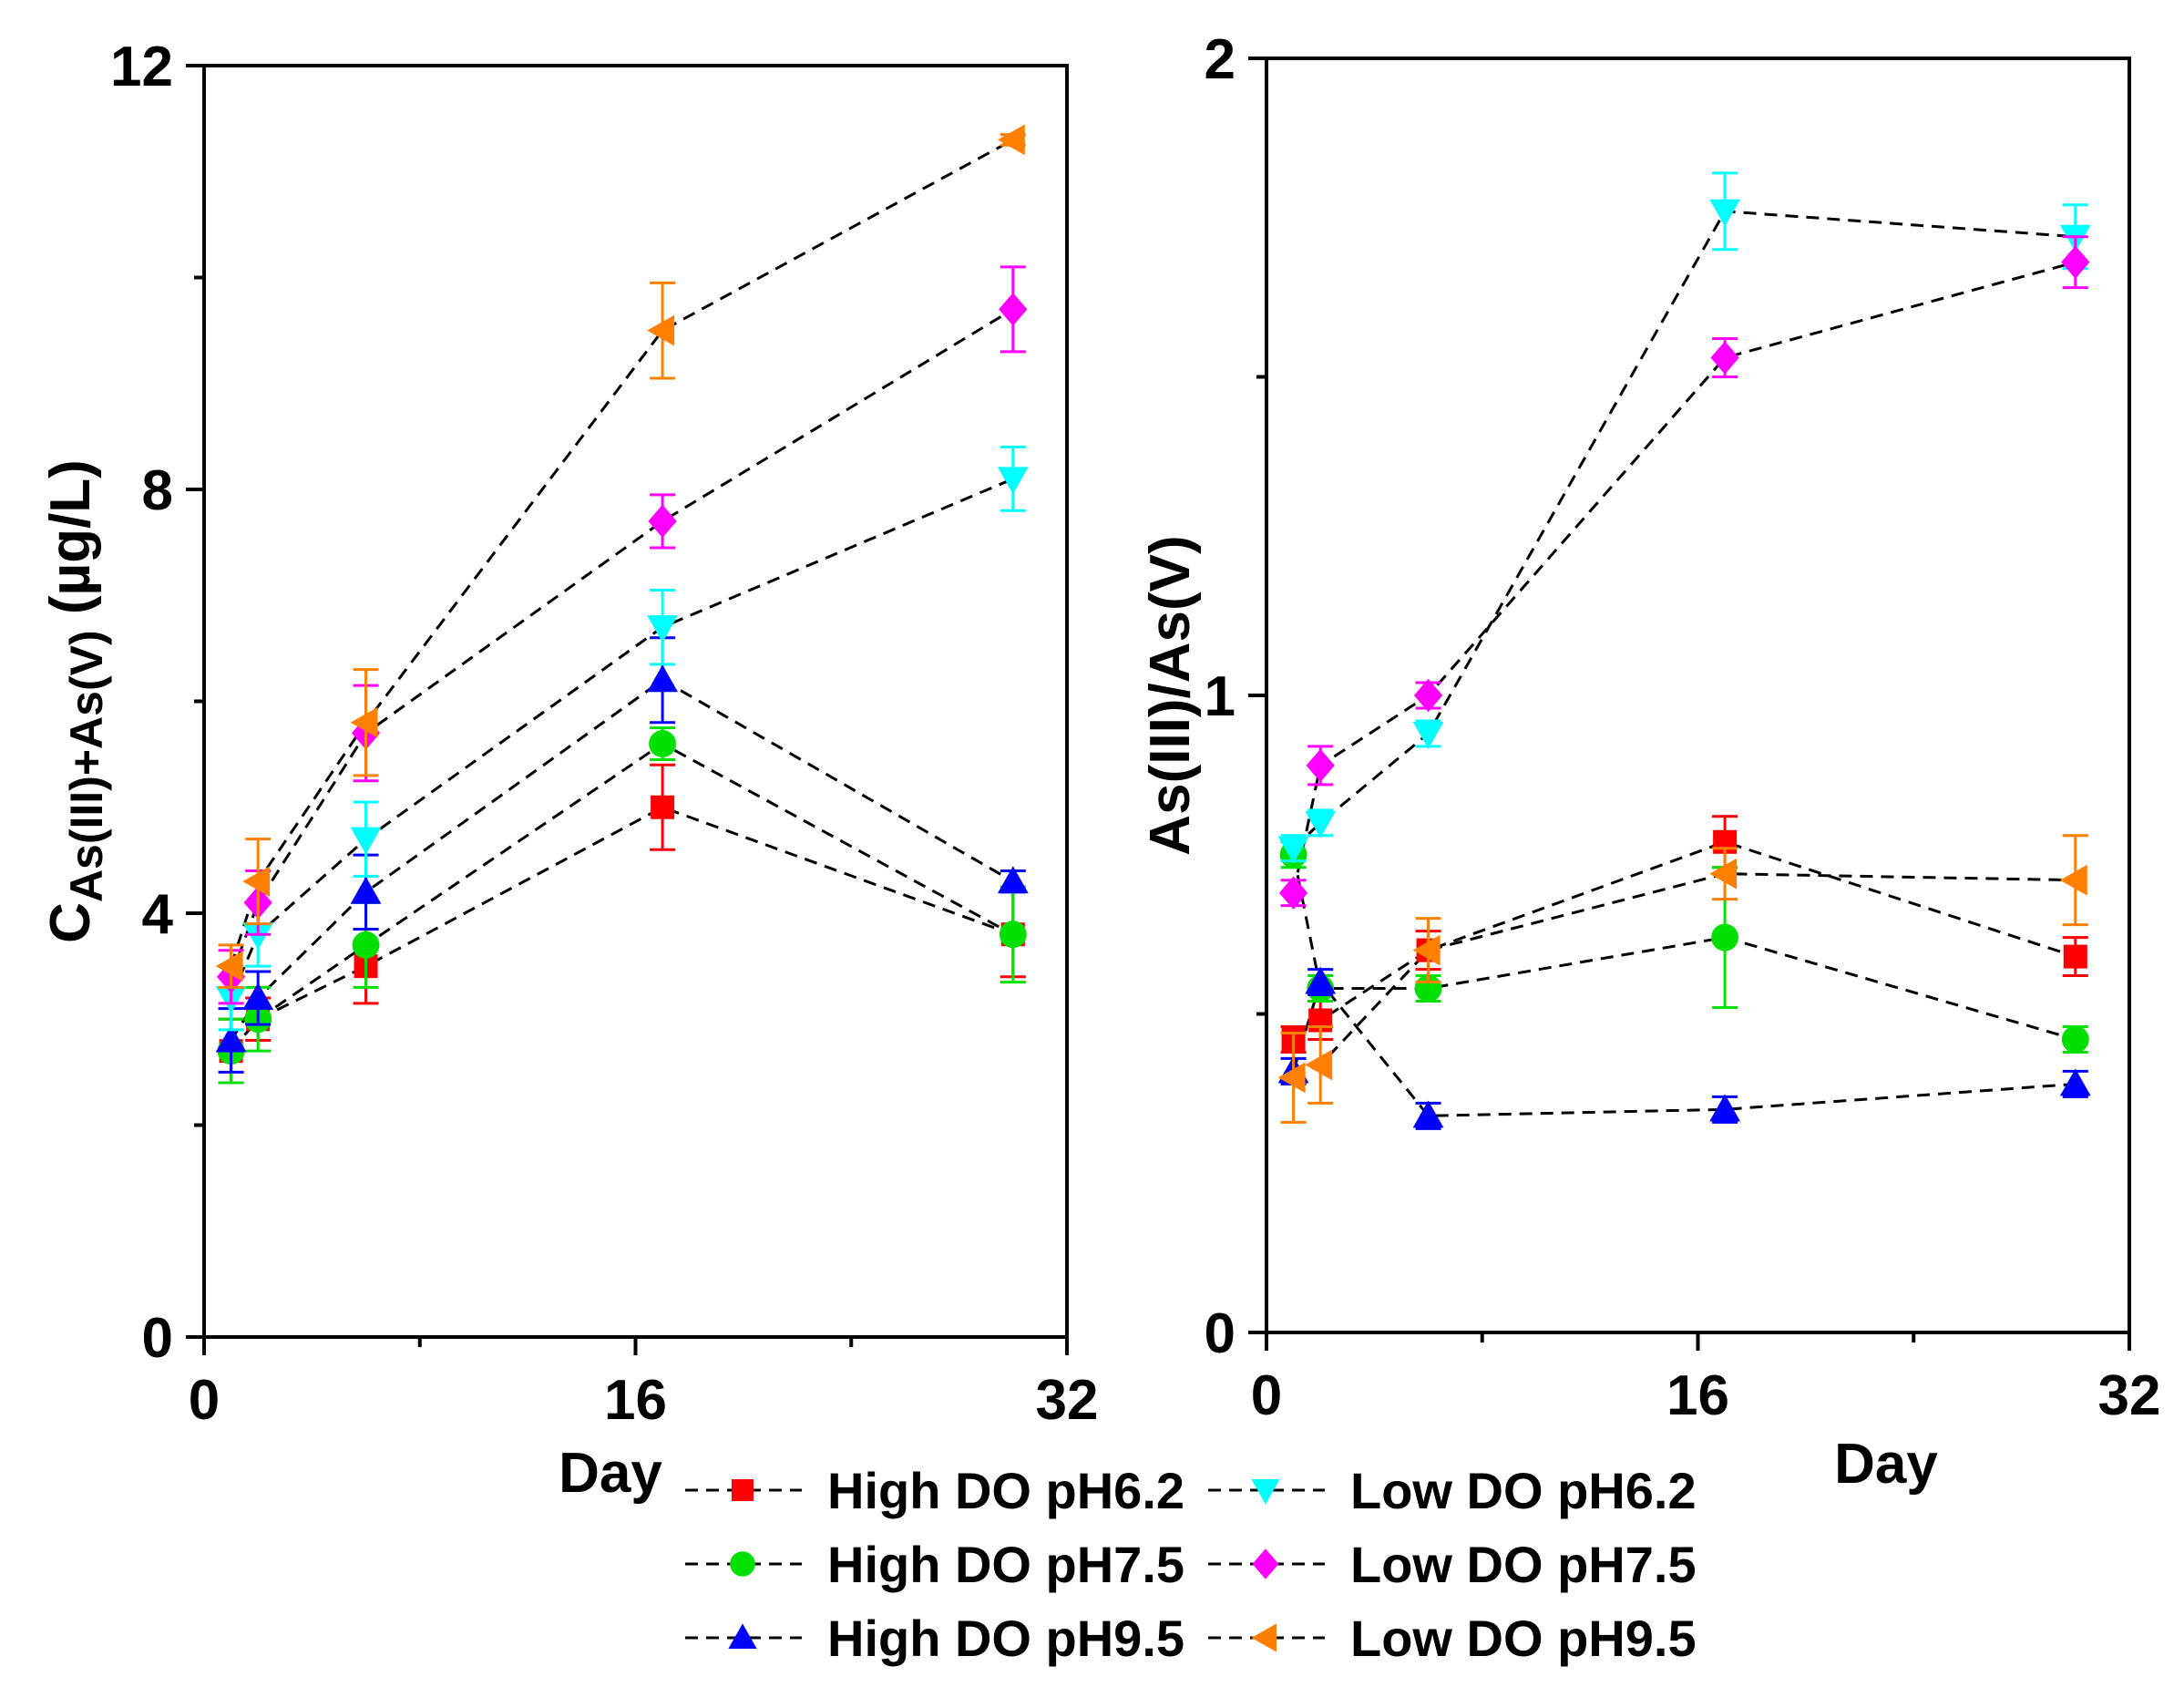  What do you see at coordinates (1523, 1564) in the screenshot?
I see `legend-label: Low DO pH7.5` at bounding box center [1523, 1564].